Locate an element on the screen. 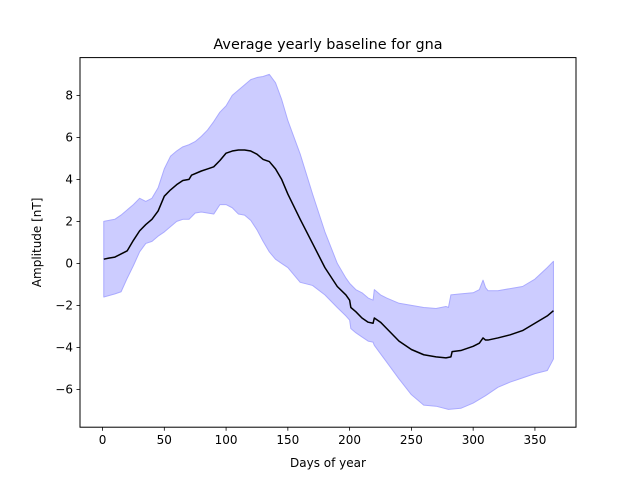  x-tick-label: 150 is located at coordinates (287, 440).